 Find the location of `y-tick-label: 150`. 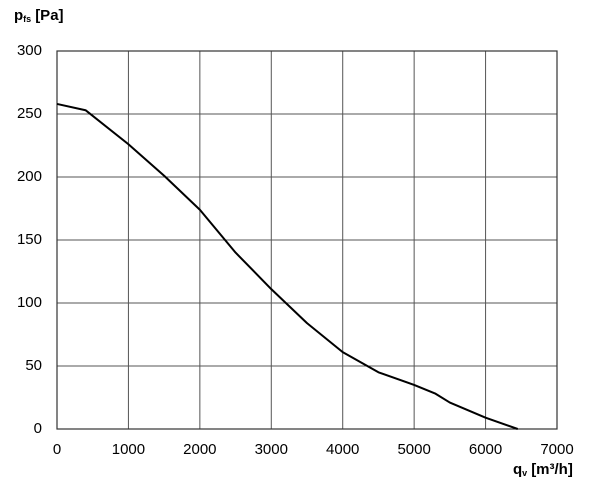

y-tick-label: 150 is located at coordinates (29, 239).